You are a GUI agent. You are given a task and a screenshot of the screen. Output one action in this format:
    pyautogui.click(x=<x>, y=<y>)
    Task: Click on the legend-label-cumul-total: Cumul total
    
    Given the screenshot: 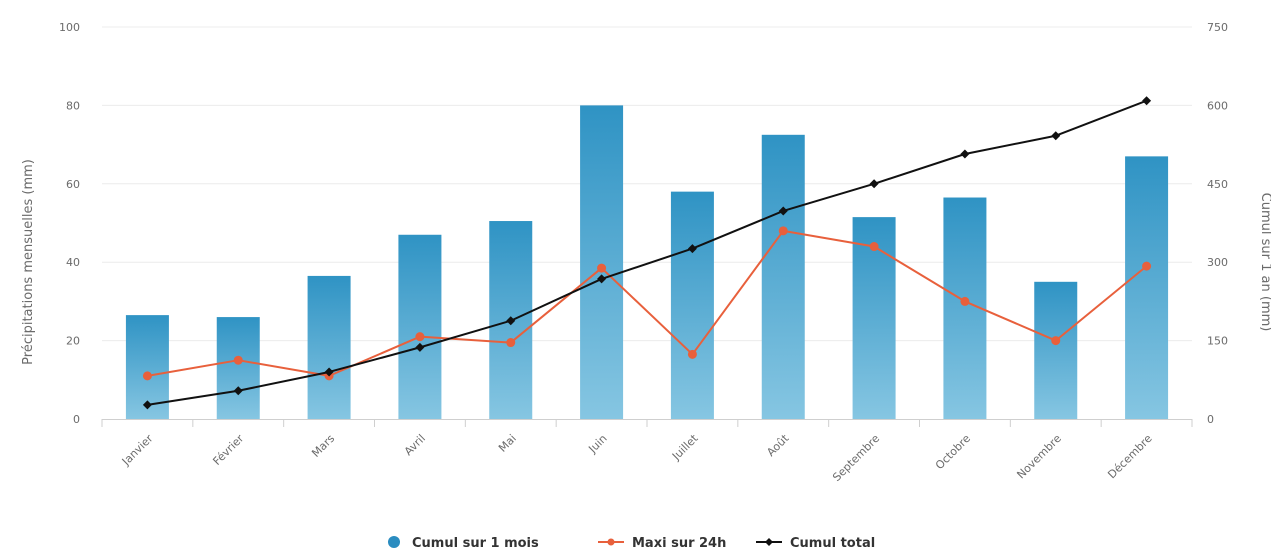 What is the action you would take?
    pyautogui.click(x=832, y=543)
    